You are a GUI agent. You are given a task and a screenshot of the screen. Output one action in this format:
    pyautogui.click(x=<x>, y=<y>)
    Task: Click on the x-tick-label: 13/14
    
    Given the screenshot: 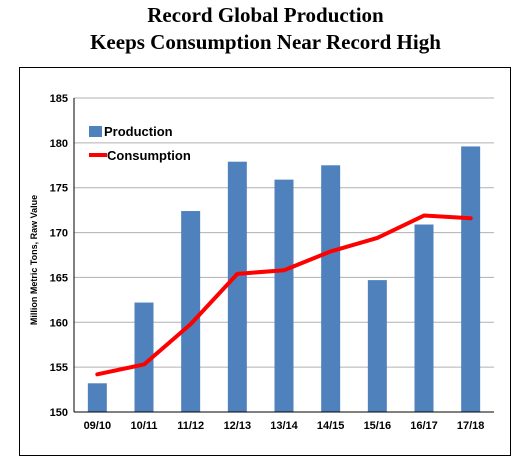 What is the action you would take?
    pyautogui.click(x=284, y=426)
    